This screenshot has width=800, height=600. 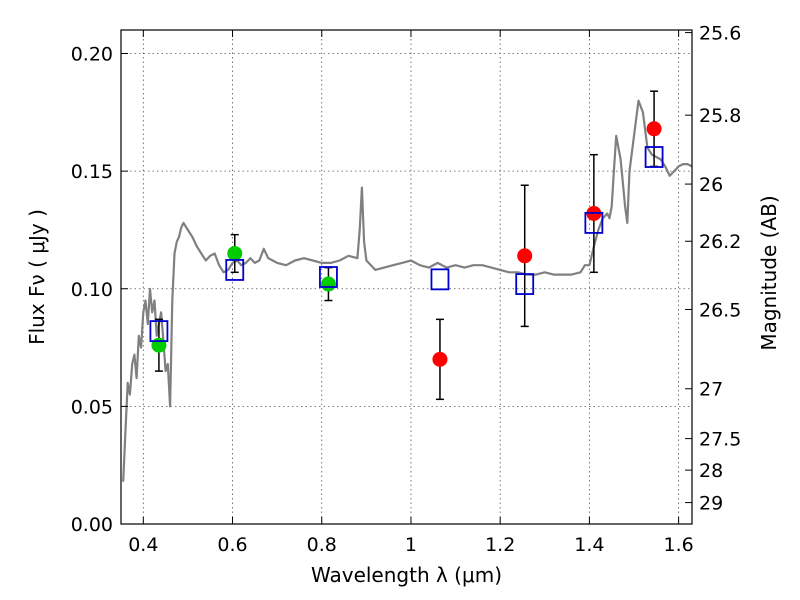 I want to click on x-tick-label: 0.8, so click(x=322, y=545).